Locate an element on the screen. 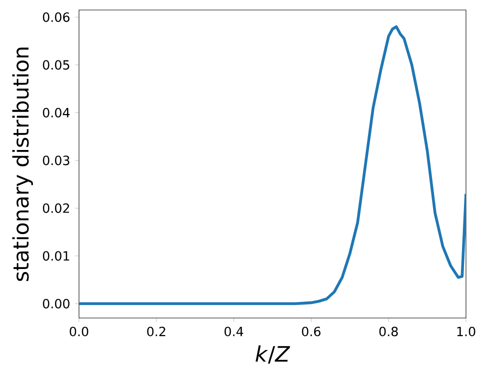 This screenshot has width=487, height=382. y-tick-label: 0.03 is located at coordinates (56, 161).